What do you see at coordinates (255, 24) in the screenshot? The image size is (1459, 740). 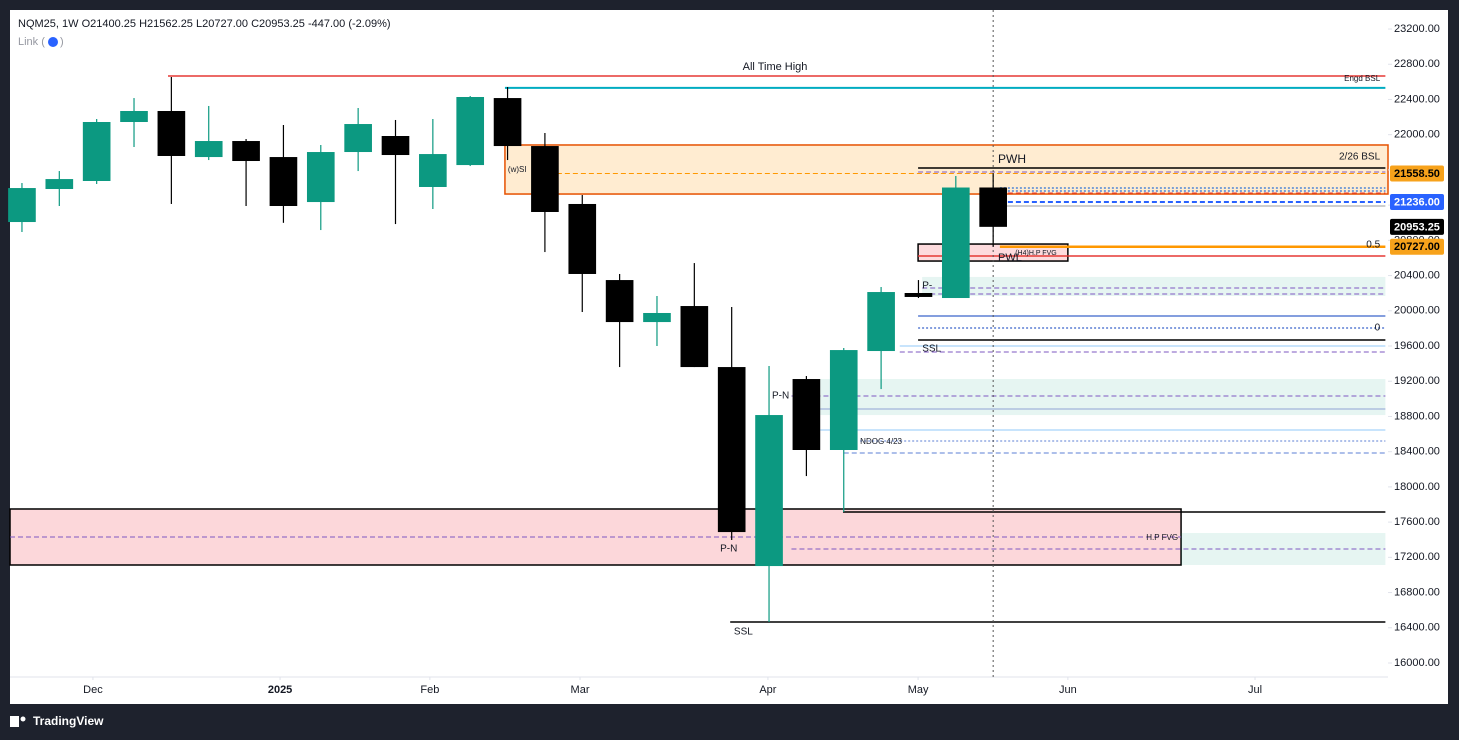 I see `ohlc-key: C` at bounding box center [255, 24].